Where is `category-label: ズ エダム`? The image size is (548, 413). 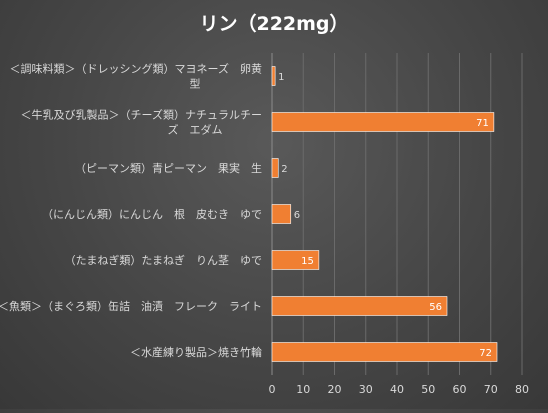
category-label: ズ エダム is located at coordinates (195, 130).